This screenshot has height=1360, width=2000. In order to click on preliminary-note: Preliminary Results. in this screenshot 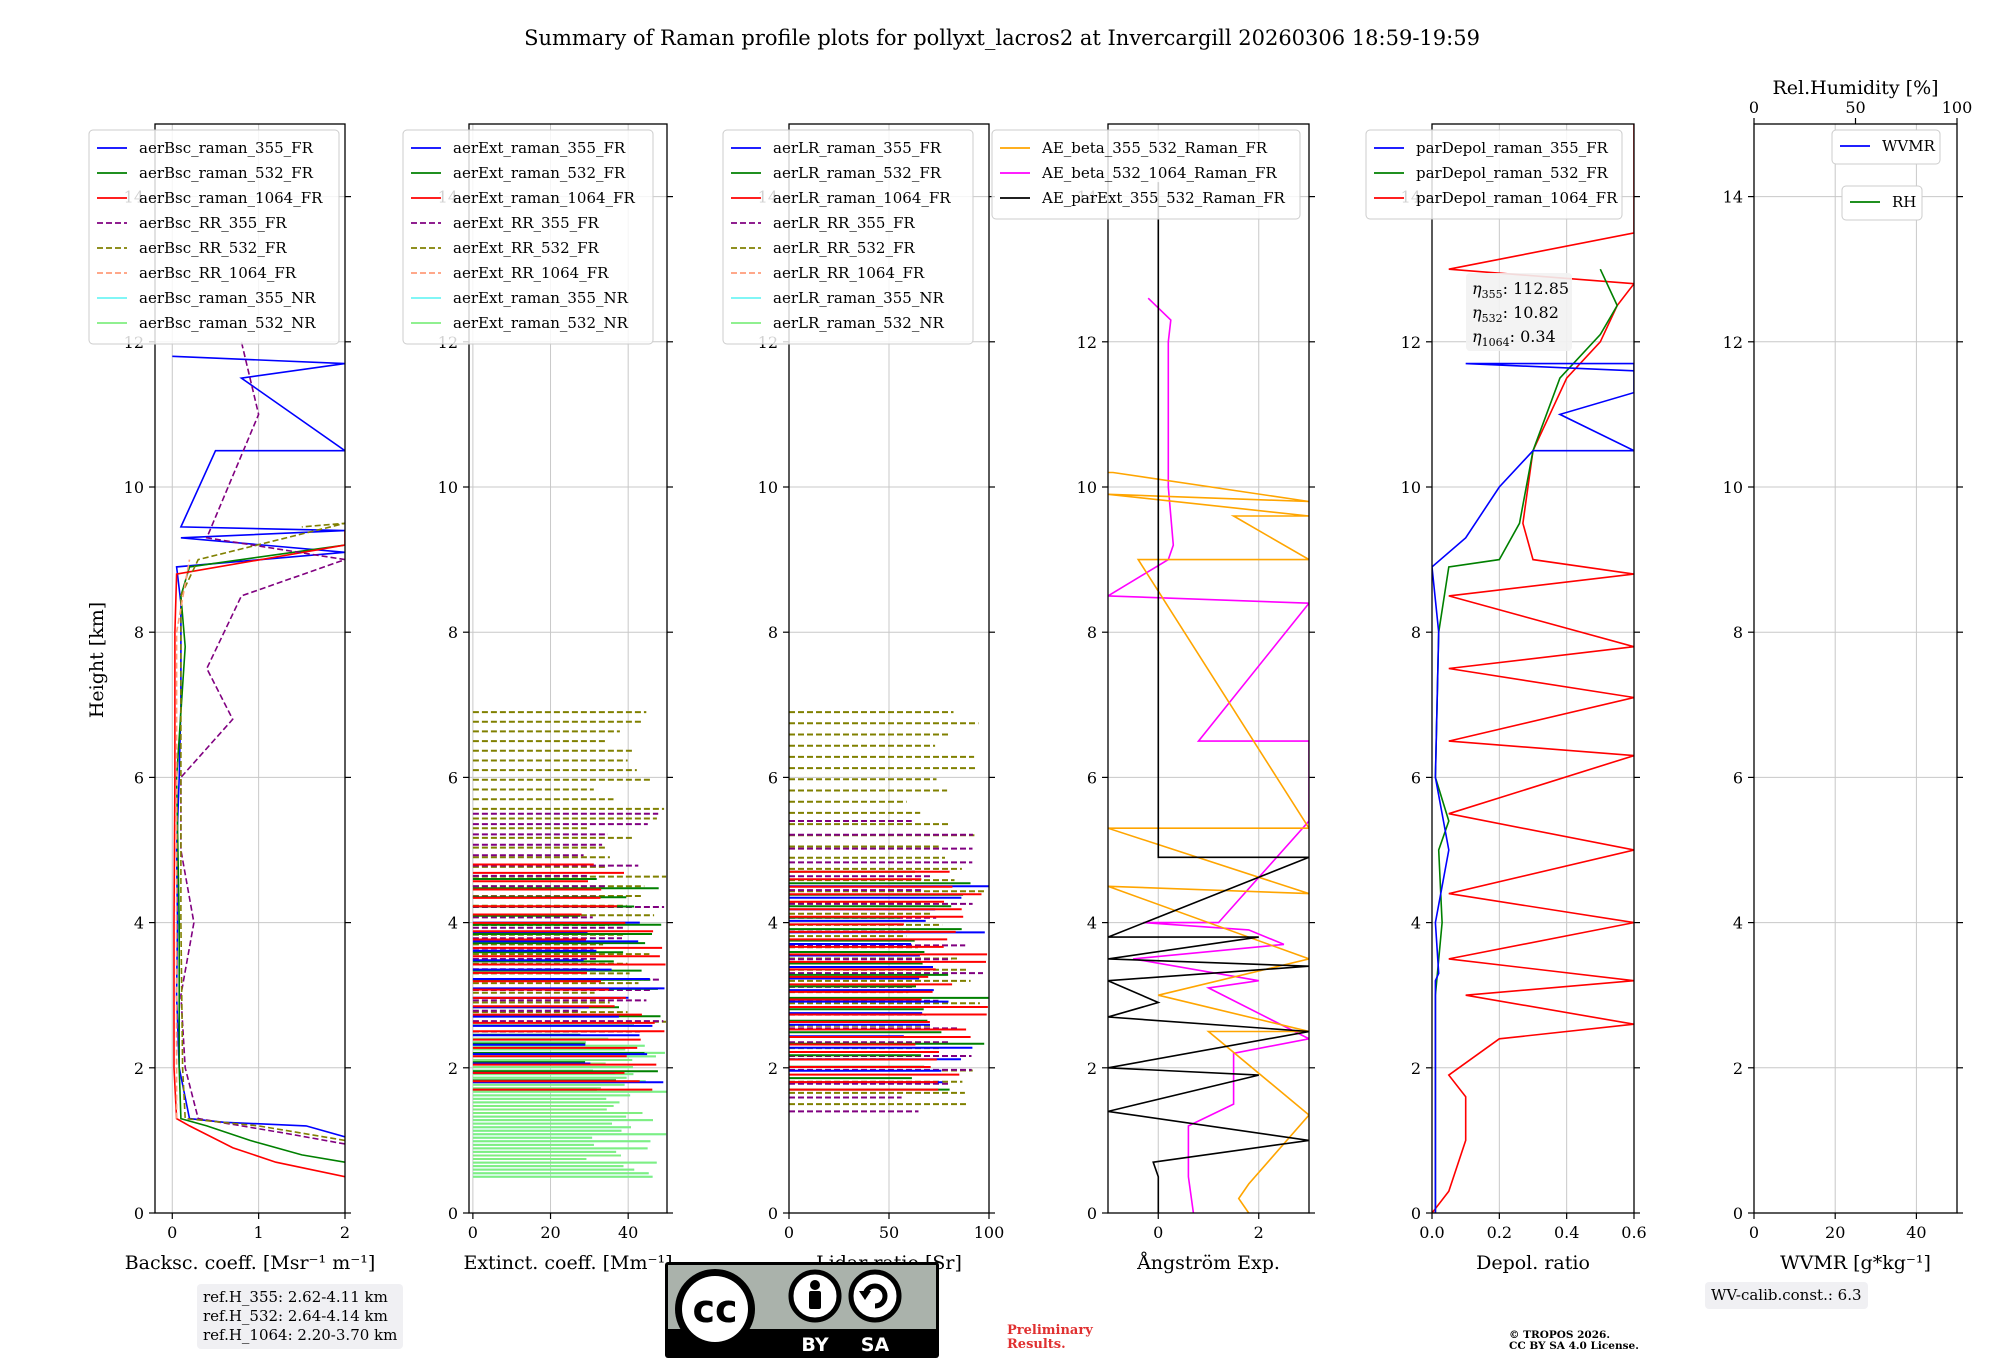, I will do `click(1050, 1338)`.